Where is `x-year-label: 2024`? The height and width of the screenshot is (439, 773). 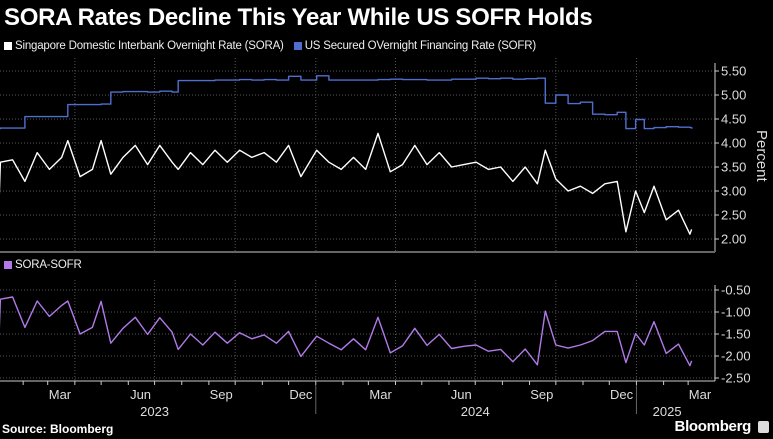 x-year-label: 2024 is located at coordinates (475, 411).